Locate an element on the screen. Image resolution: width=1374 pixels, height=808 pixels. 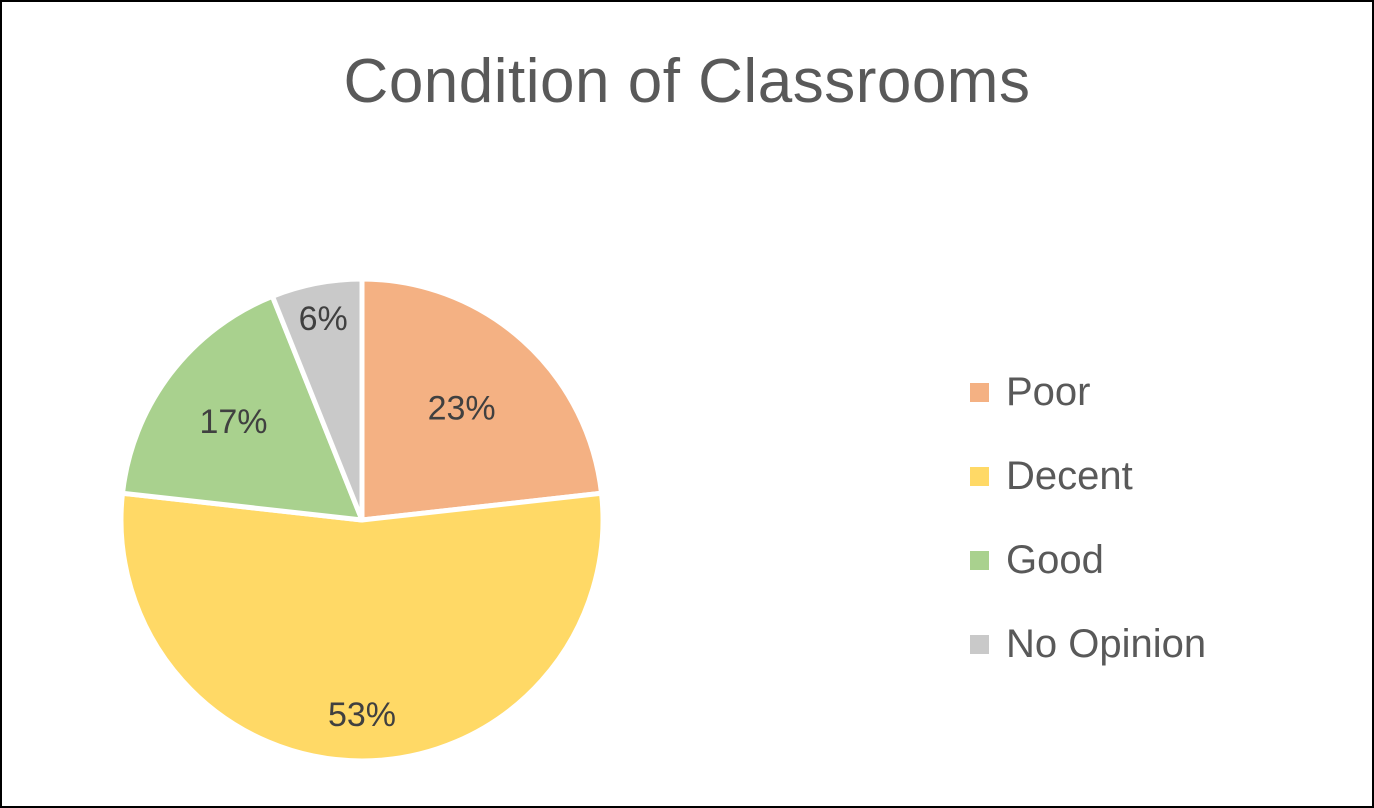
pie-slice-no-opinion is located at coordinates (317, 399).